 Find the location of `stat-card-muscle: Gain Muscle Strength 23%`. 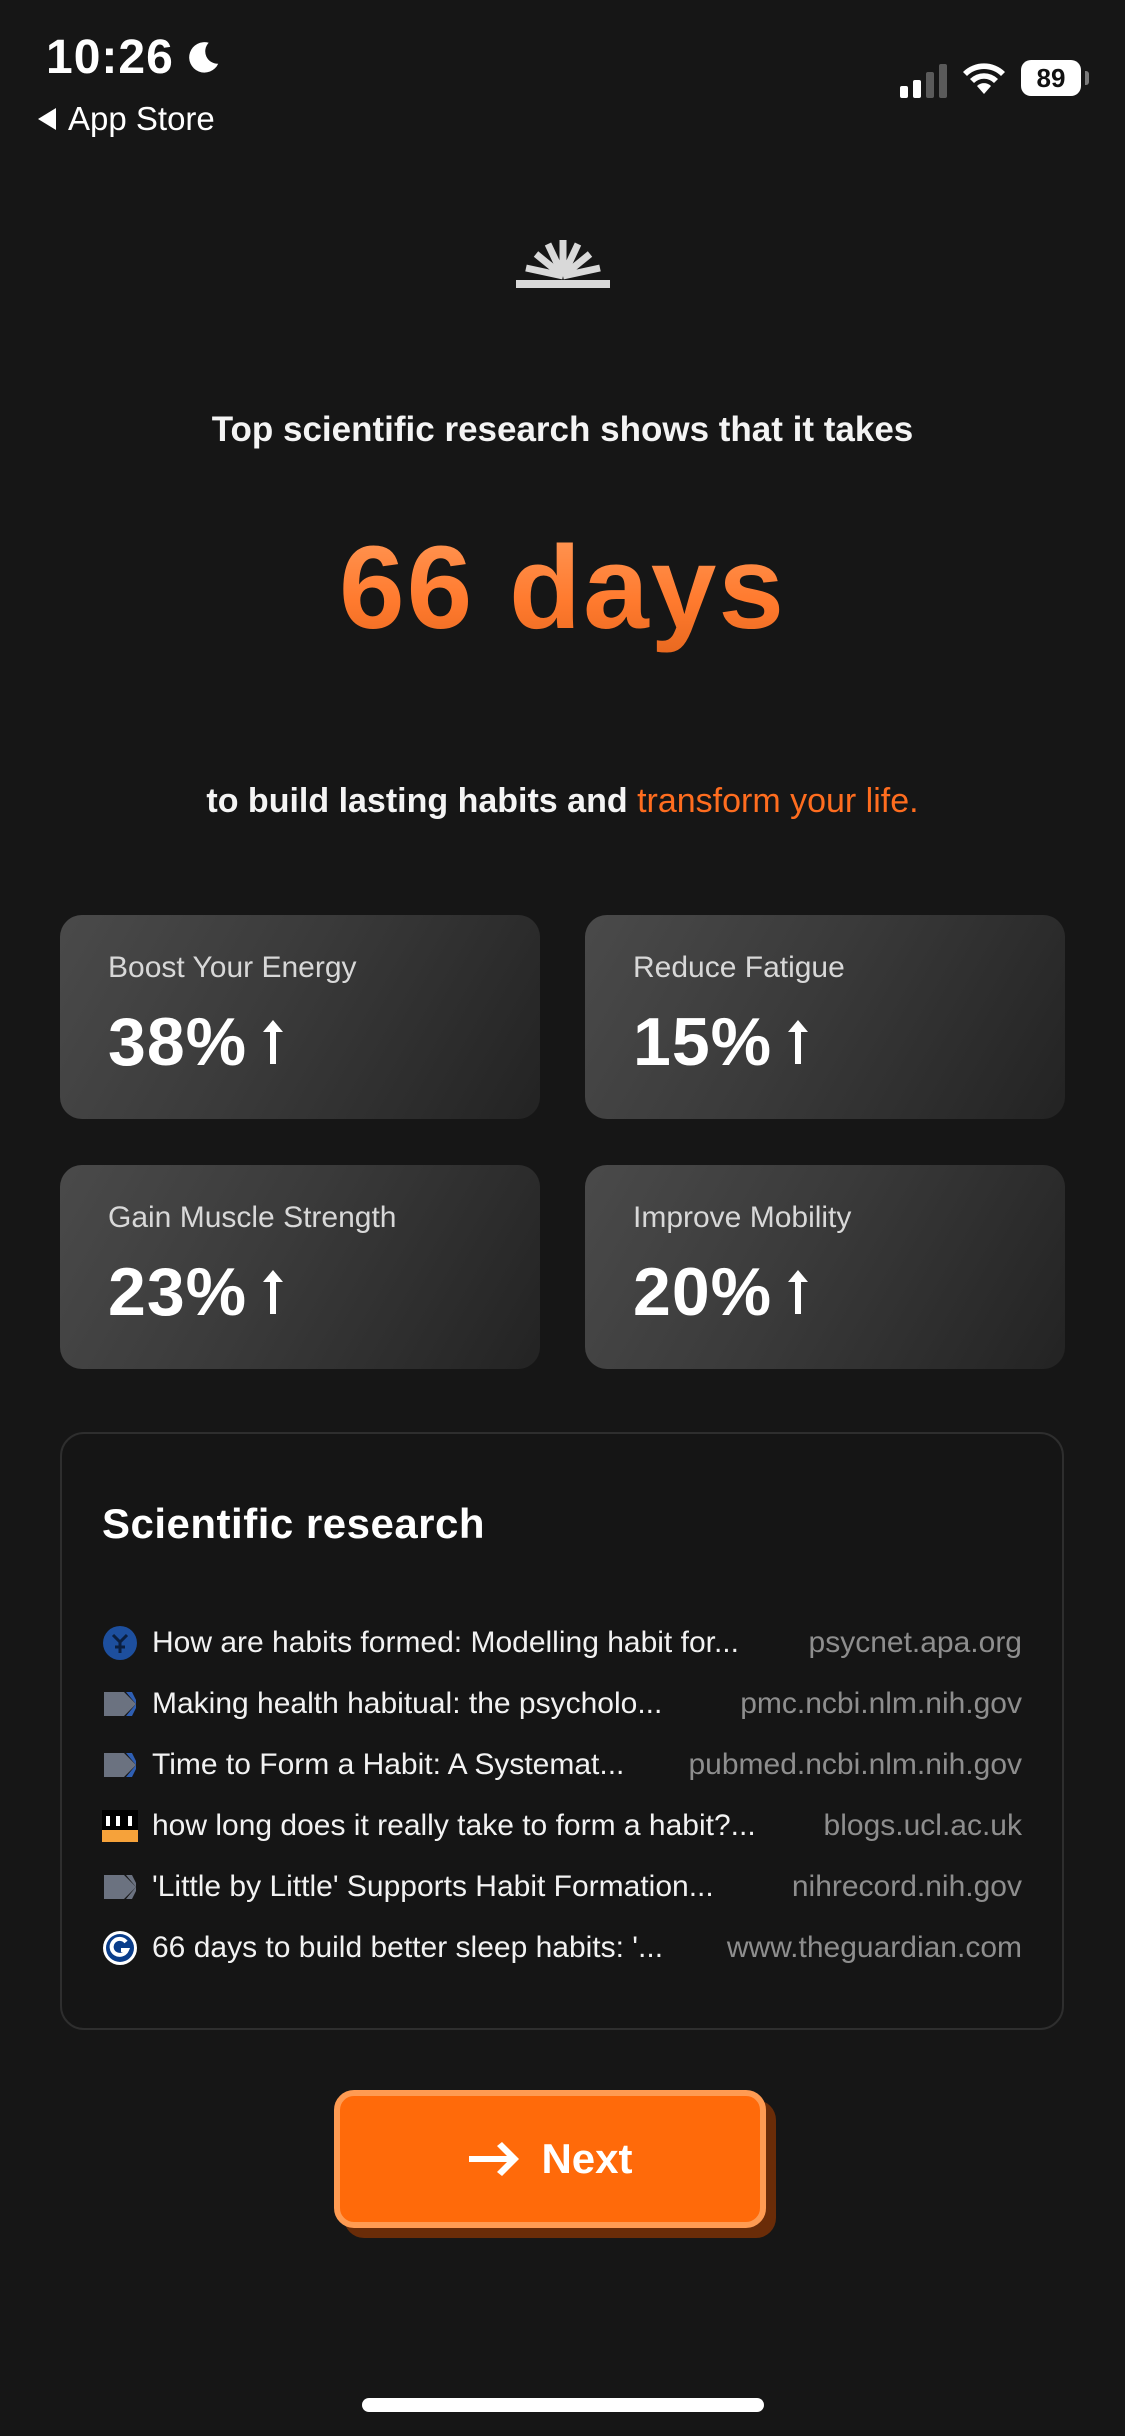

stat-card-muscle: Gain Muscle Strength 23% is located at coordinates (300, 1267).